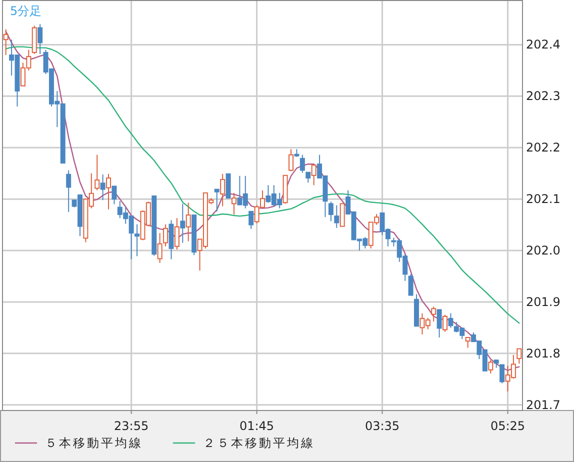  Describe the element at coordinates (94, 443) in the screenshot. I see `legend-label: ５本移動平均線` at that location.